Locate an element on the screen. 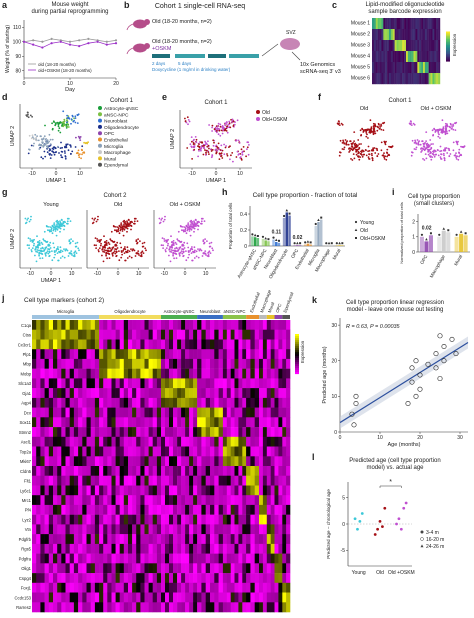 This screenshot has width=474, height=618. label: Old + OSKM is located at coordinates (184, 205).